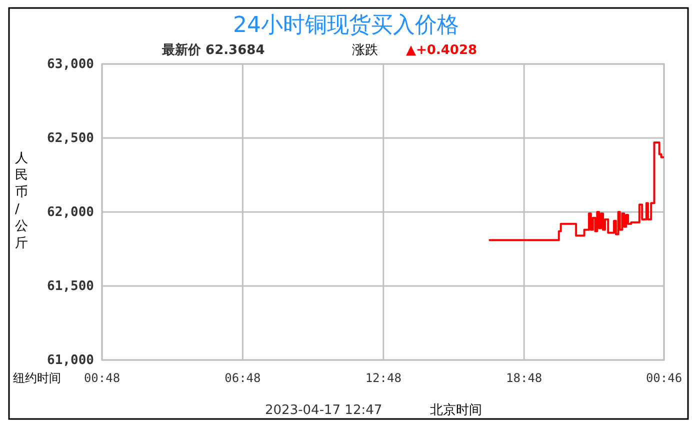 This screenshot has width=692, height=432. Describe the element at coordinates (346, 25) in the screenshot. I see `chart-title: 24小时铜现货买入价格` at that location.